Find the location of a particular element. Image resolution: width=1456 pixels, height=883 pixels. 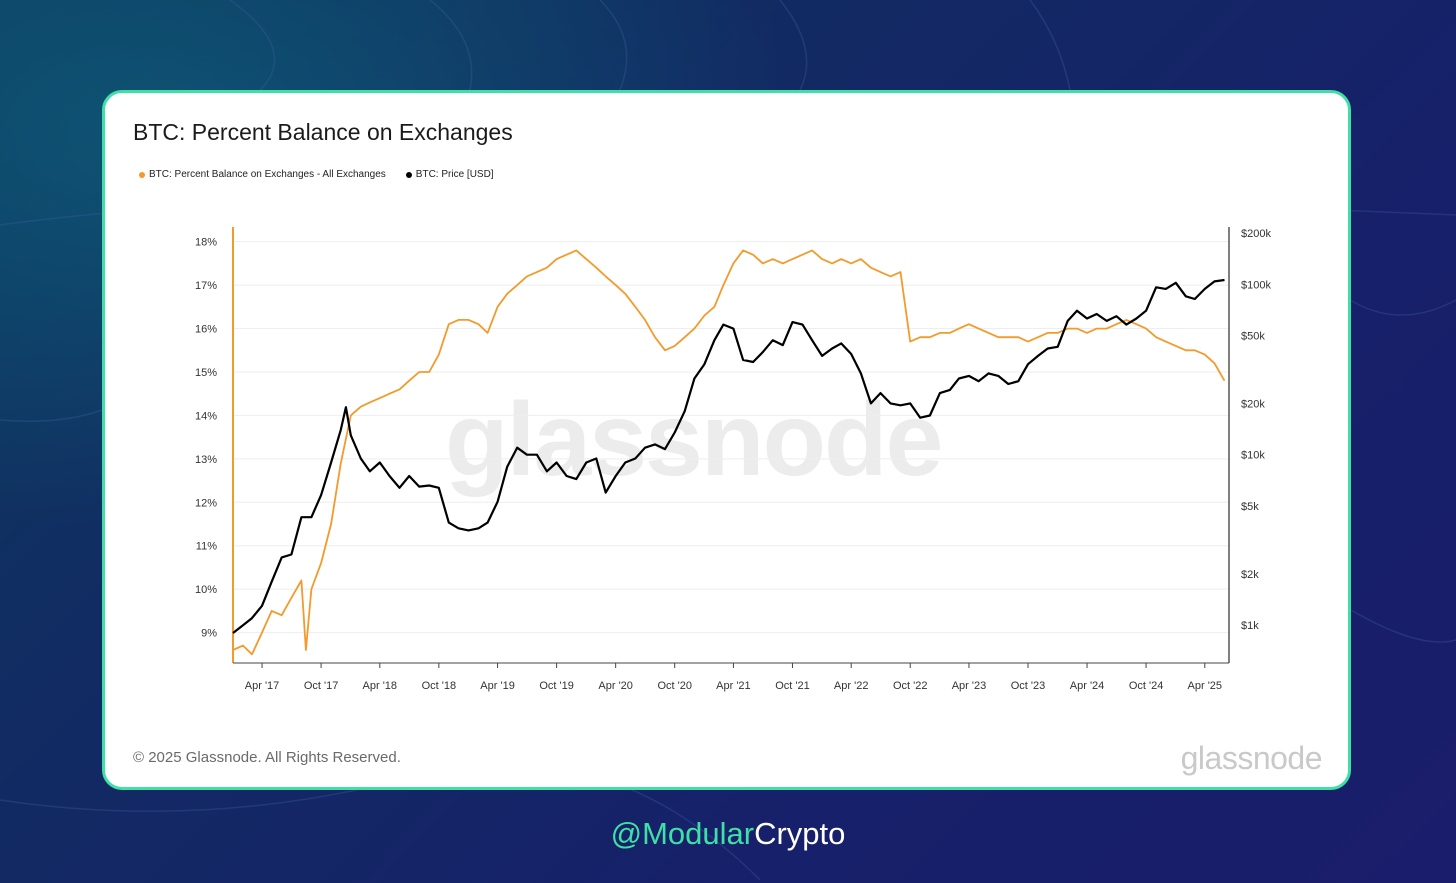

y-right-tick-label: $5k is located at coordinates (1250, 507).